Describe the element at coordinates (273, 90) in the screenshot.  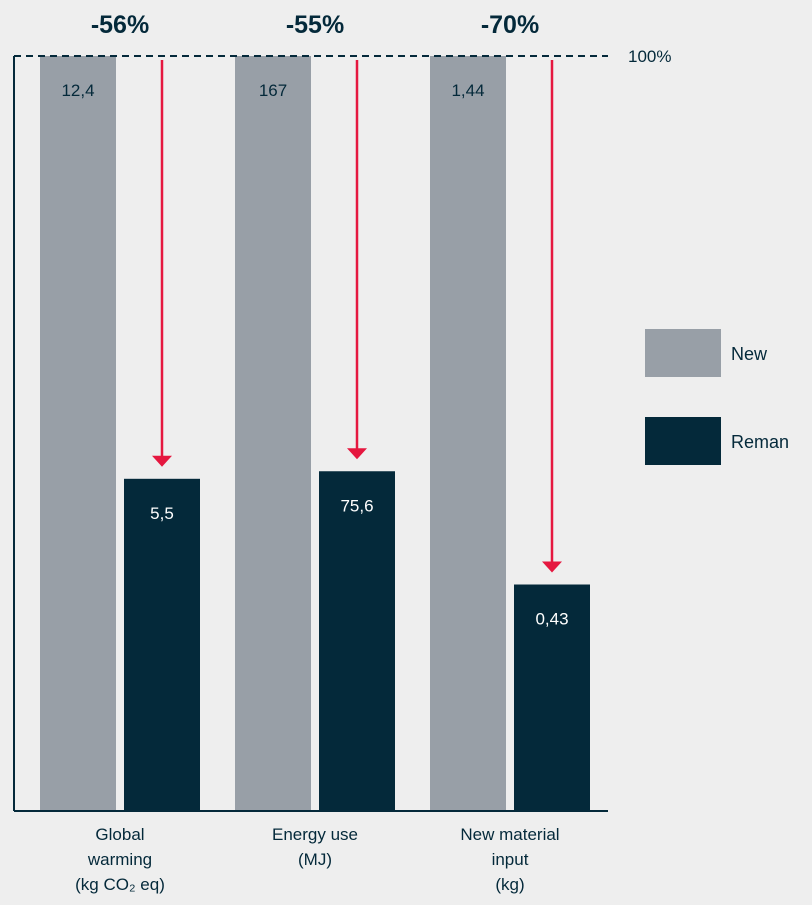
I see `value-label-new-1: 167` at that location.